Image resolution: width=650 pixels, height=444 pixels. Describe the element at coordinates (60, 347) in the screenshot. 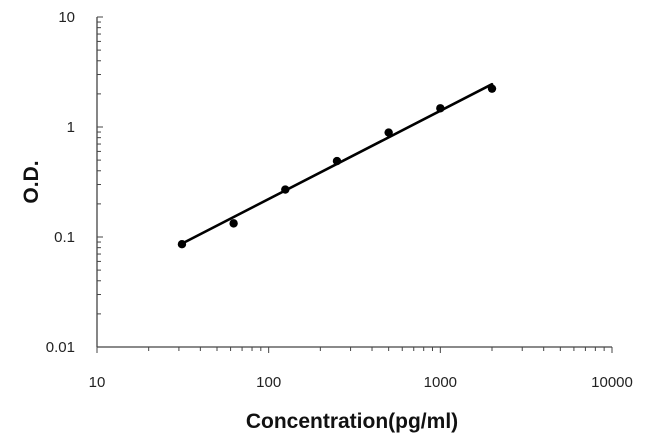

I see `y-tick-label: 0.01` at that location.